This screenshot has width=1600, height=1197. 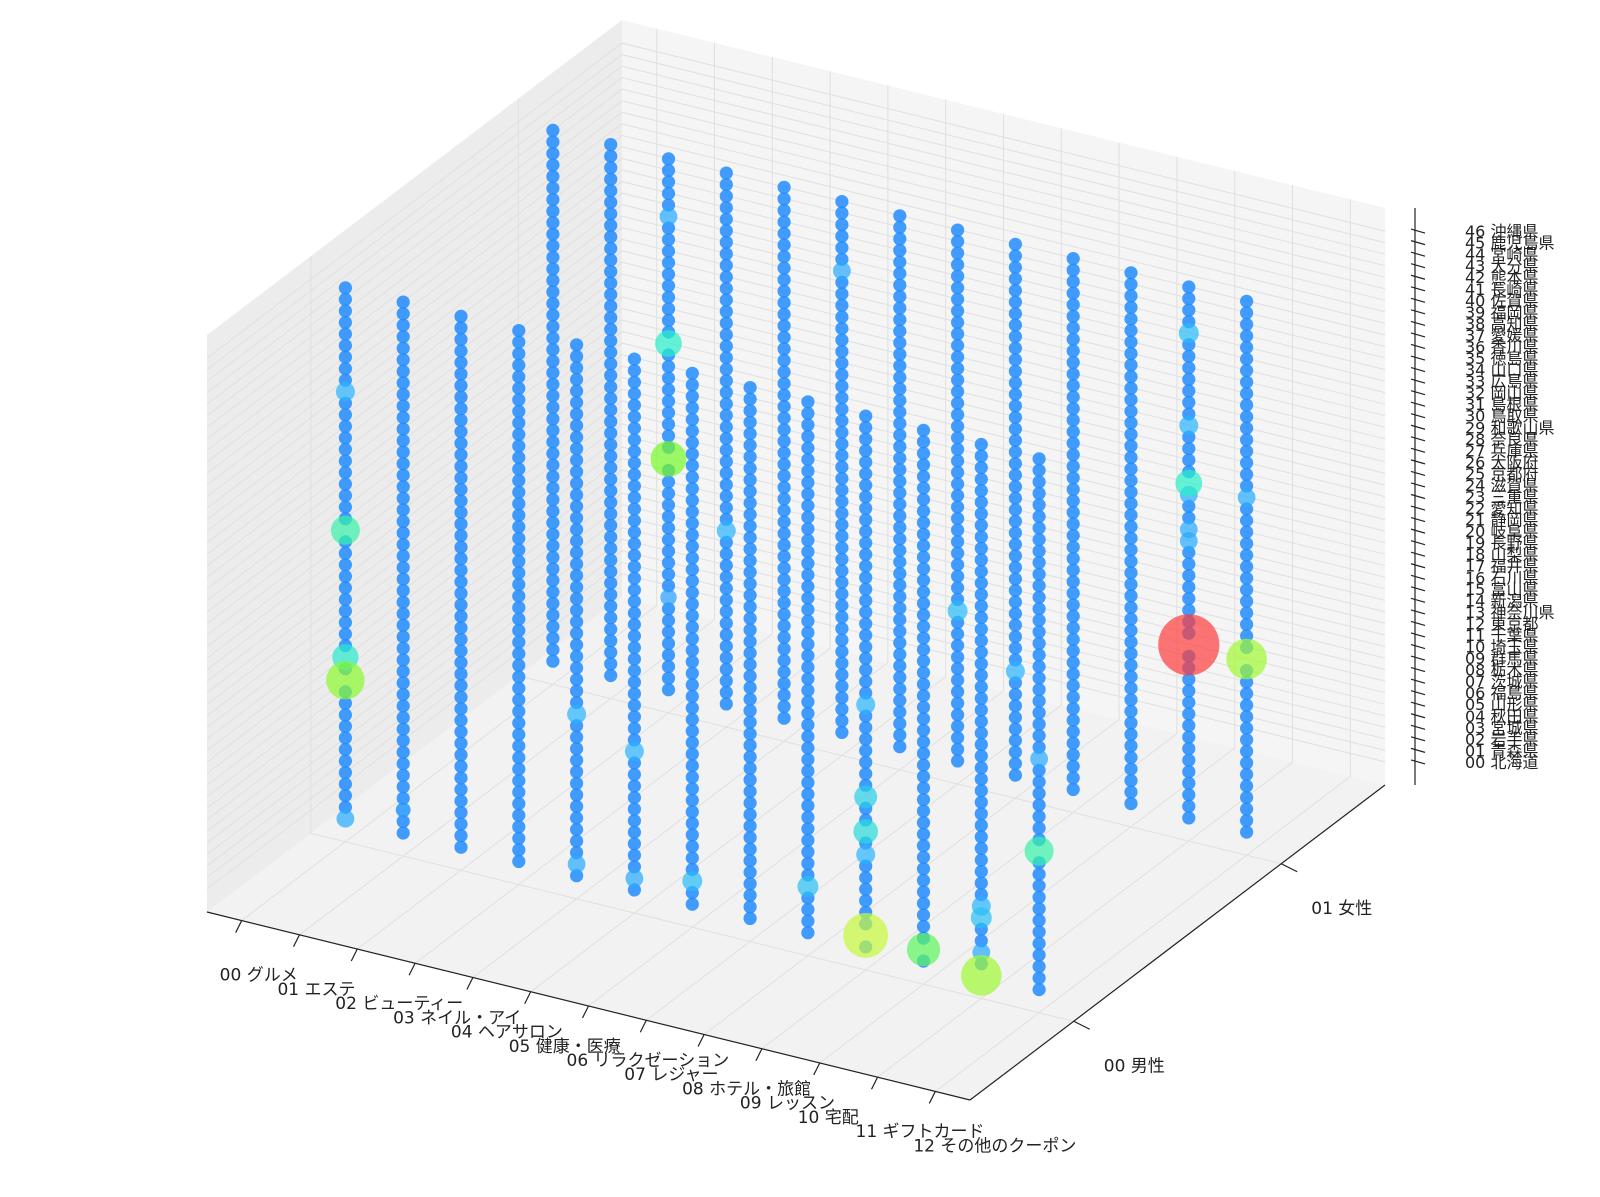 I want to click on z-tick-label: 04 秋田県, so click(x=1501, y=716).